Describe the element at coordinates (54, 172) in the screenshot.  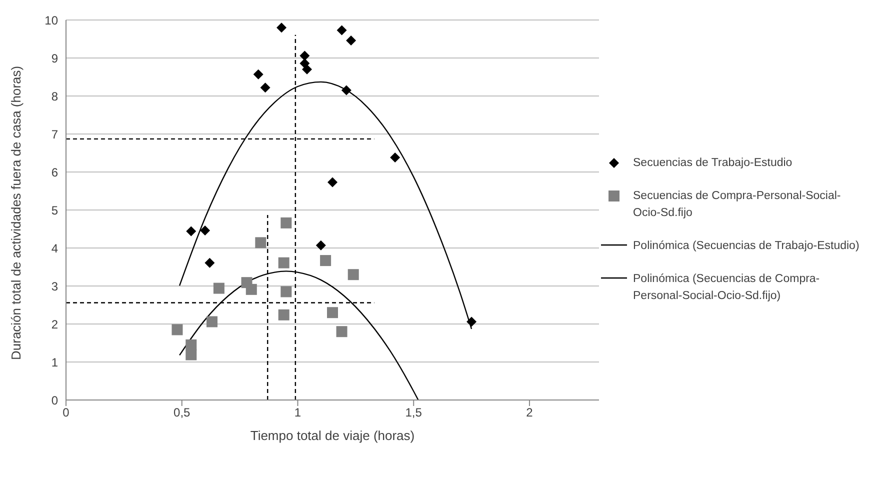
I see `y-tick-label: 6` at that location.